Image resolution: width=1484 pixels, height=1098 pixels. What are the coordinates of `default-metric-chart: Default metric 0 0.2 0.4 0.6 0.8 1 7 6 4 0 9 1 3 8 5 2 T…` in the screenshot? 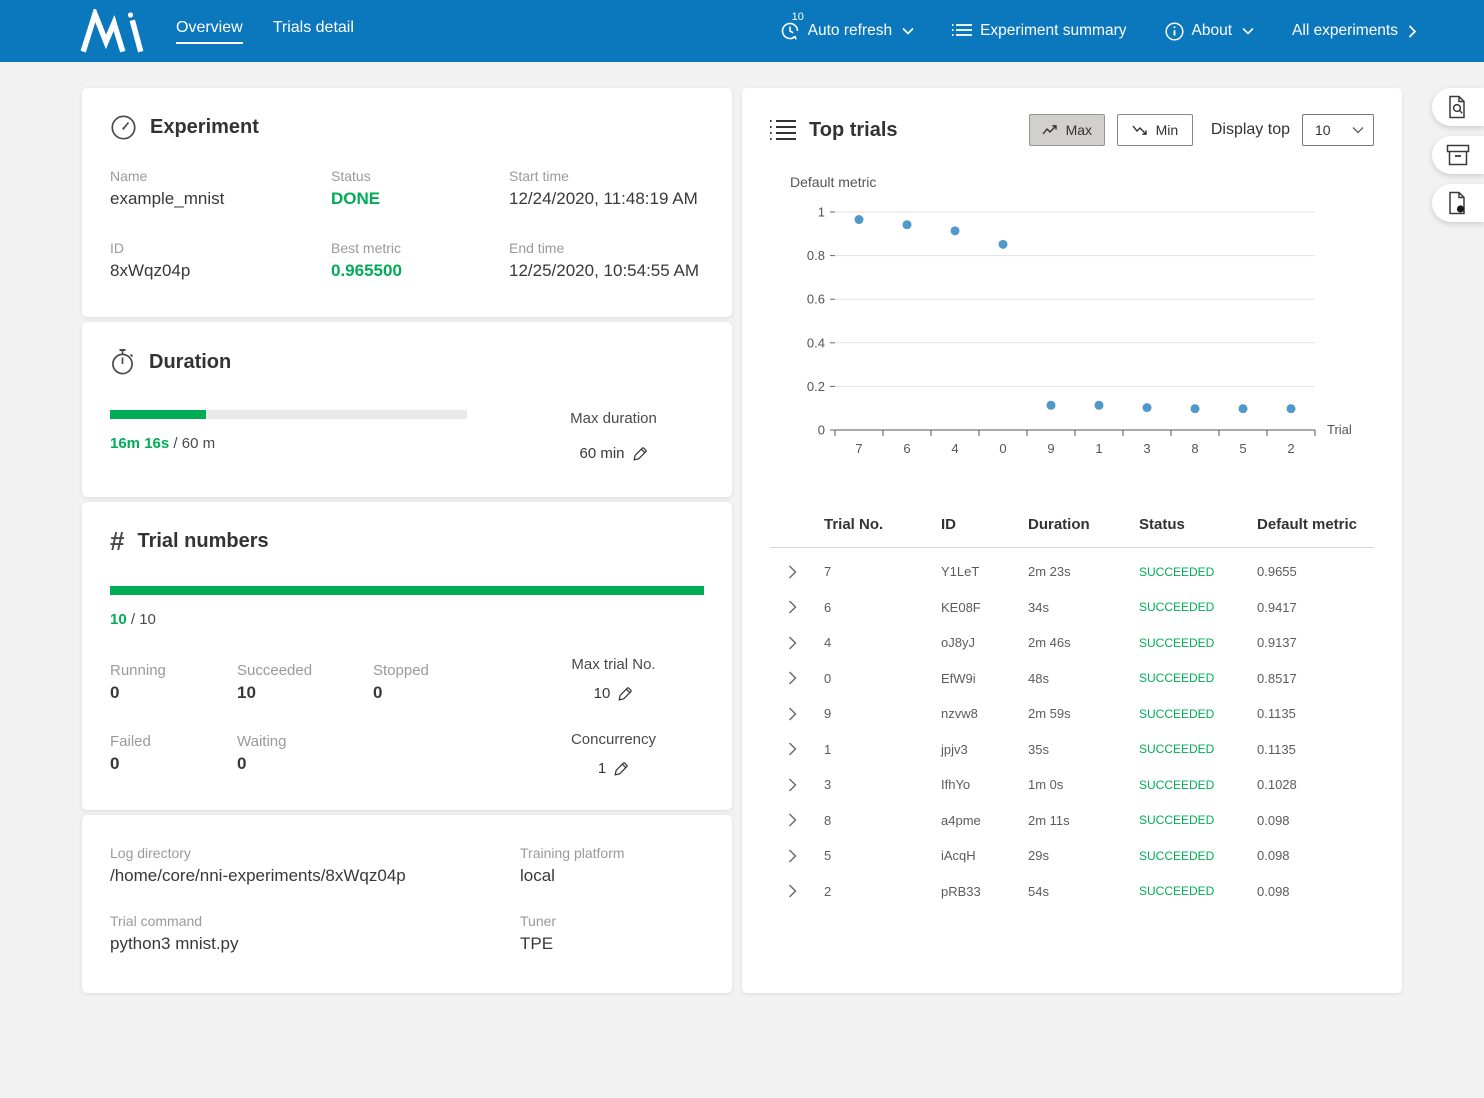 It's located at (1072, 329).